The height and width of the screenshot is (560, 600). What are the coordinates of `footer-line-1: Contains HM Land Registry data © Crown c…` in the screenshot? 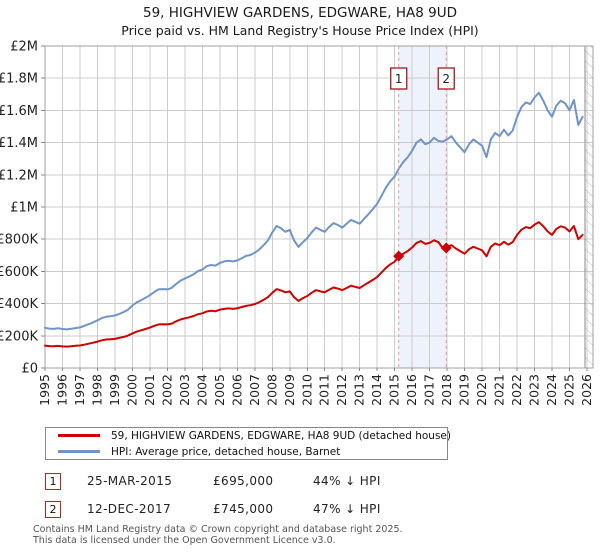 It's located at (218, 529).